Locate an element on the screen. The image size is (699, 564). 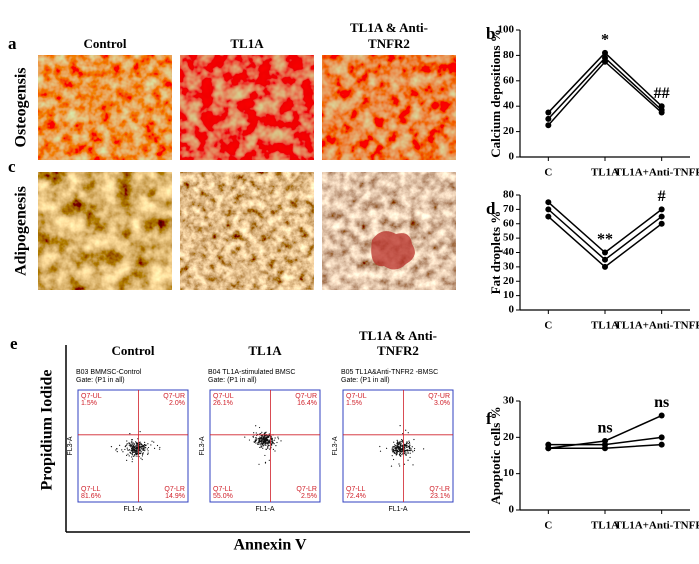
quadrant-value: 3.0% is located at coordinates (442, 403).